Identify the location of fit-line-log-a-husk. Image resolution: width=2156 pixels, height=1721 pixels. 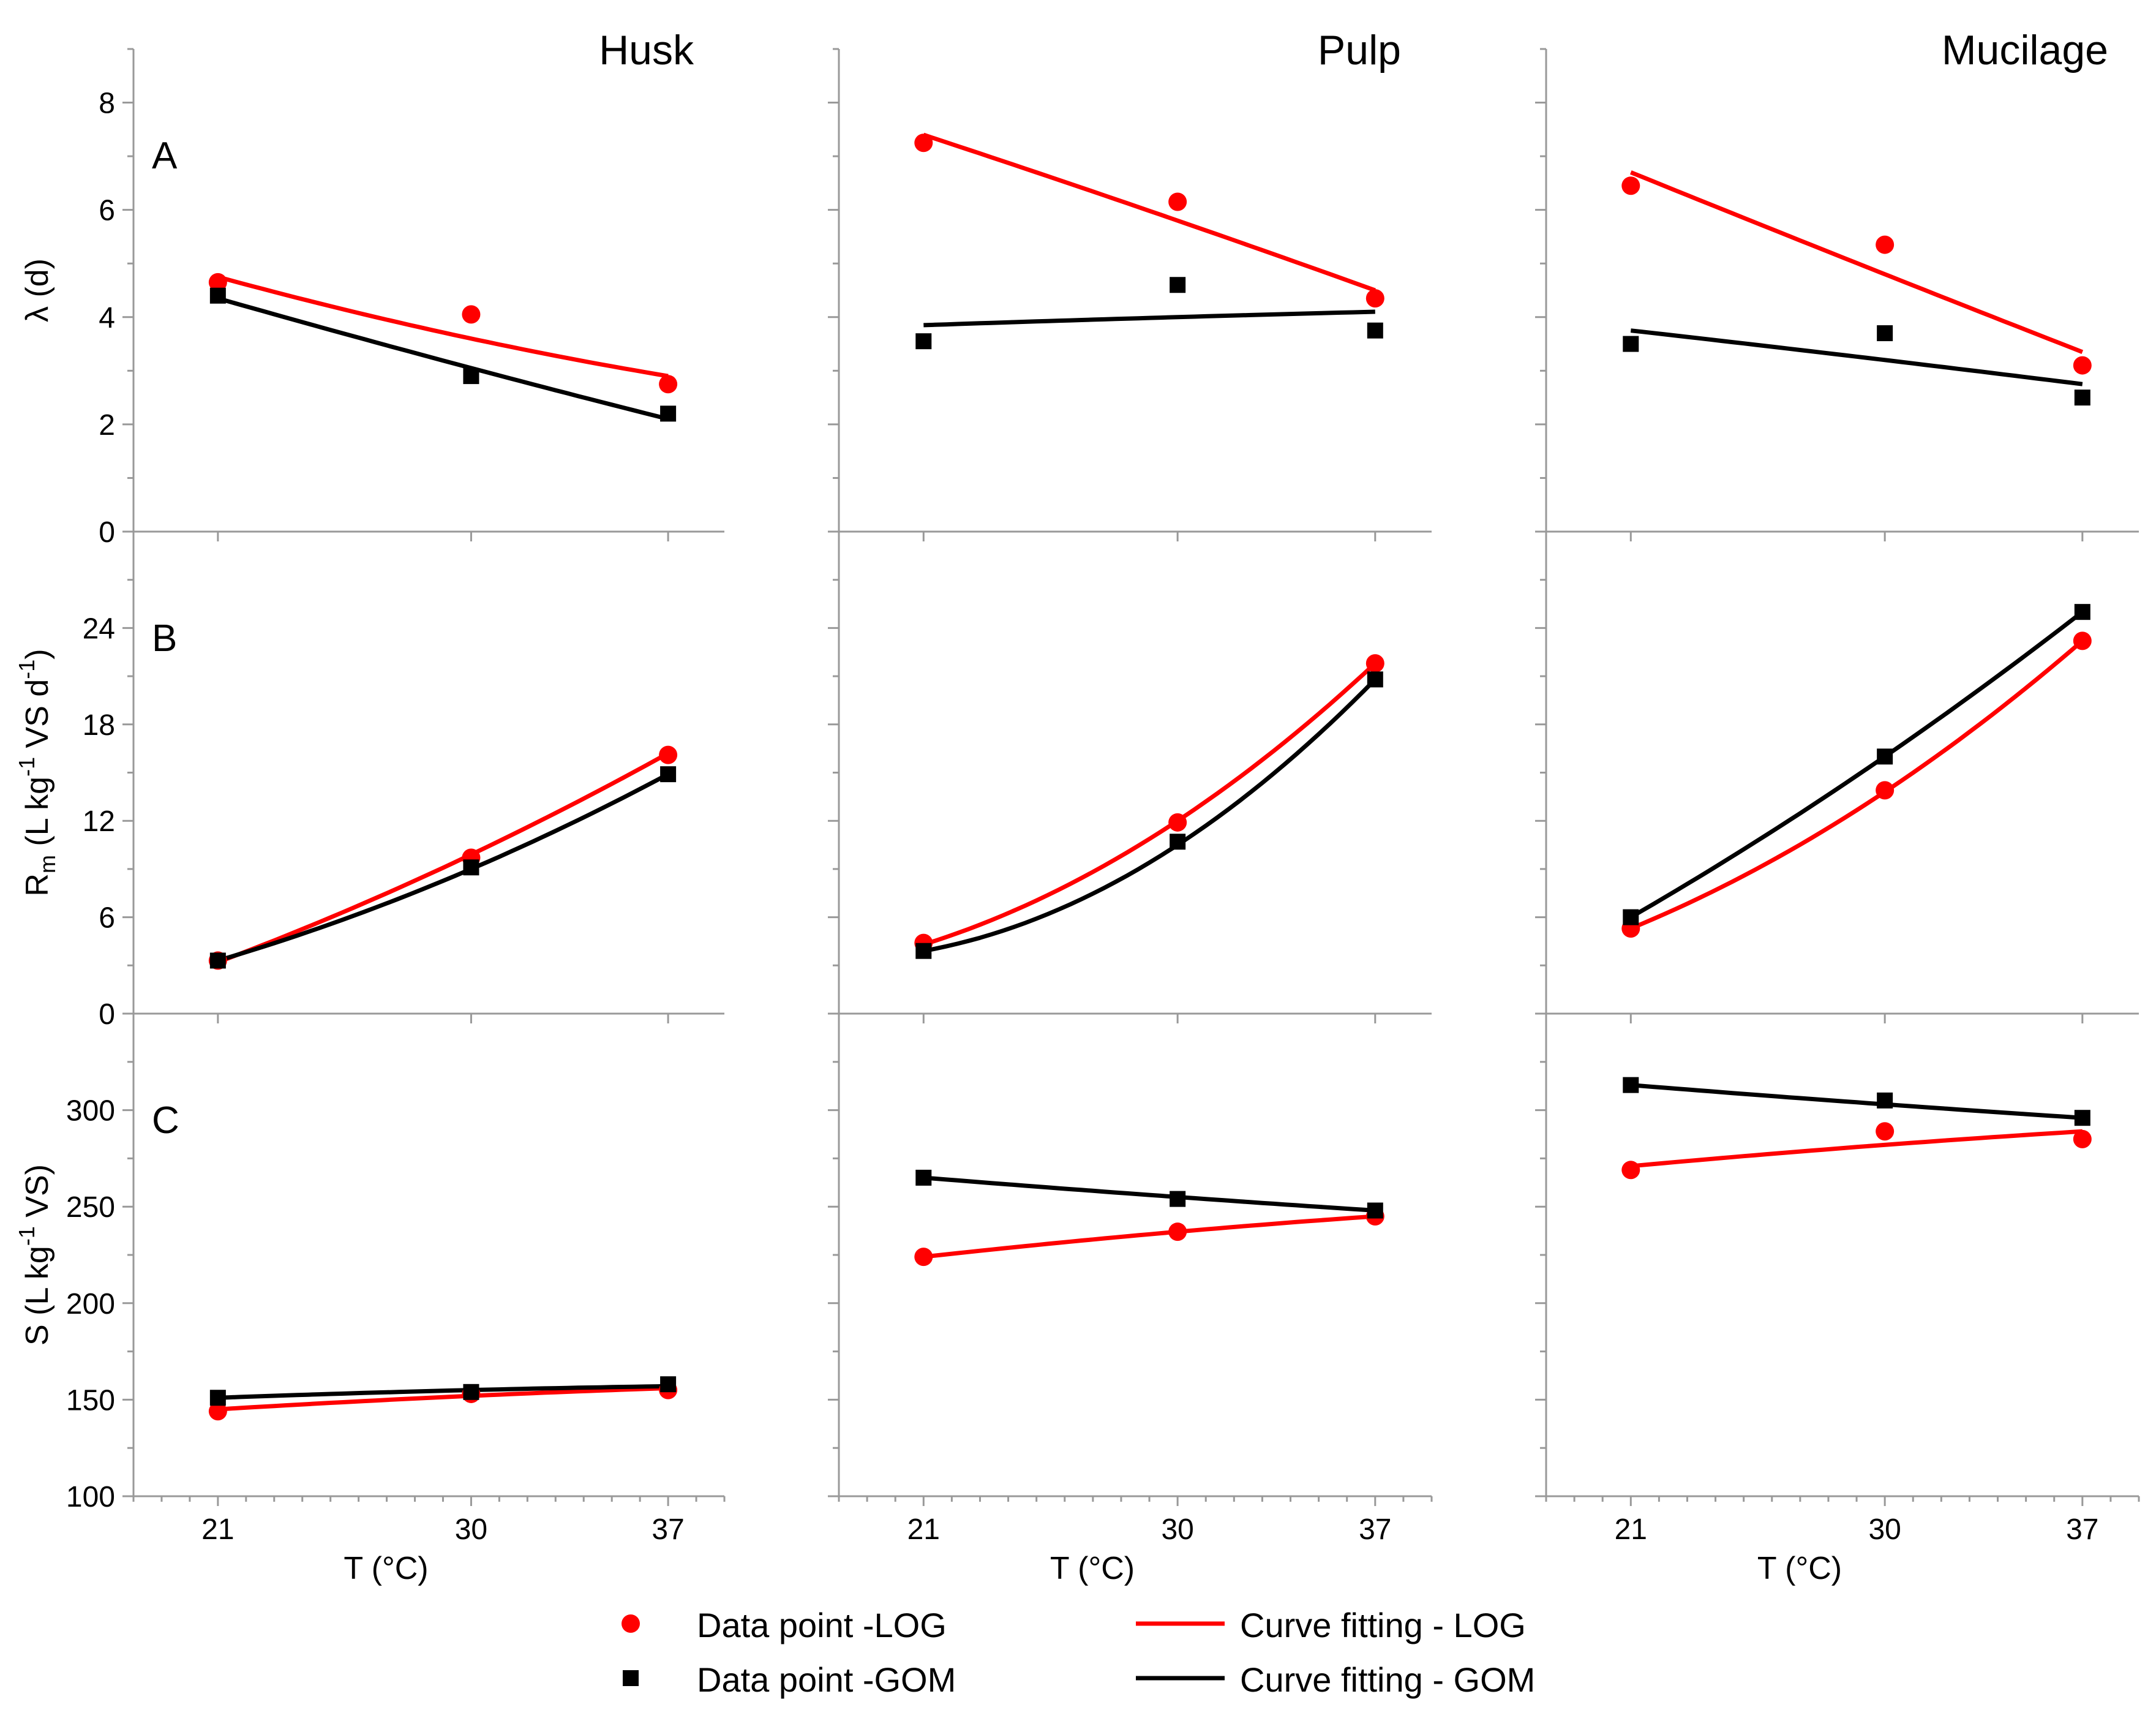
(443, 326).